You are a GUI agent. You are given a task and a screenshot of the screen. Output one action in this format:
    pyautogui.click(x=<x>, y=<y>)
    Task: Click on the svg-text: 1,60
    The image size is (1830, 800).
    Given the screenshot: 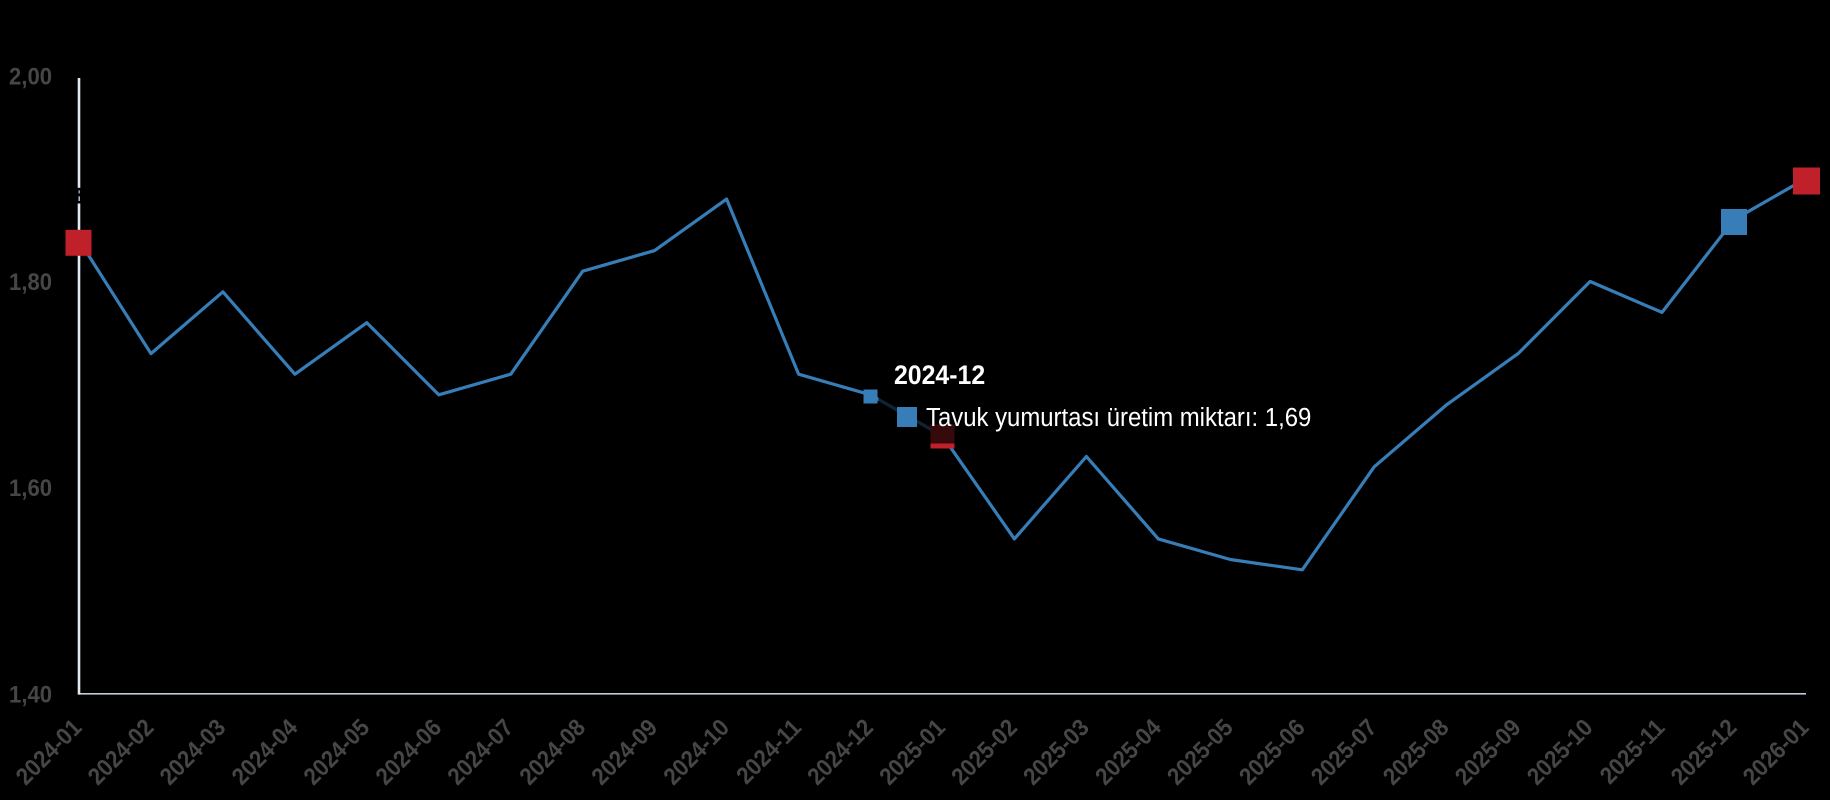 What is the action you would take?
    pyautogui.click(x=30, y=487)
    